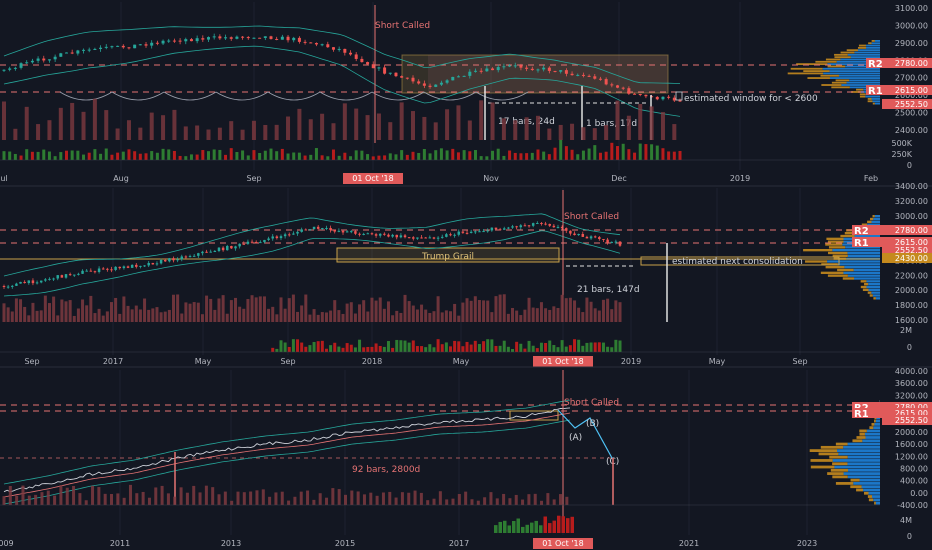 The image size is (932, 550). Describe the element at coordinates (911, 104) in the screenshot. I see `last-price-badge-value: 2552.50` at that location.